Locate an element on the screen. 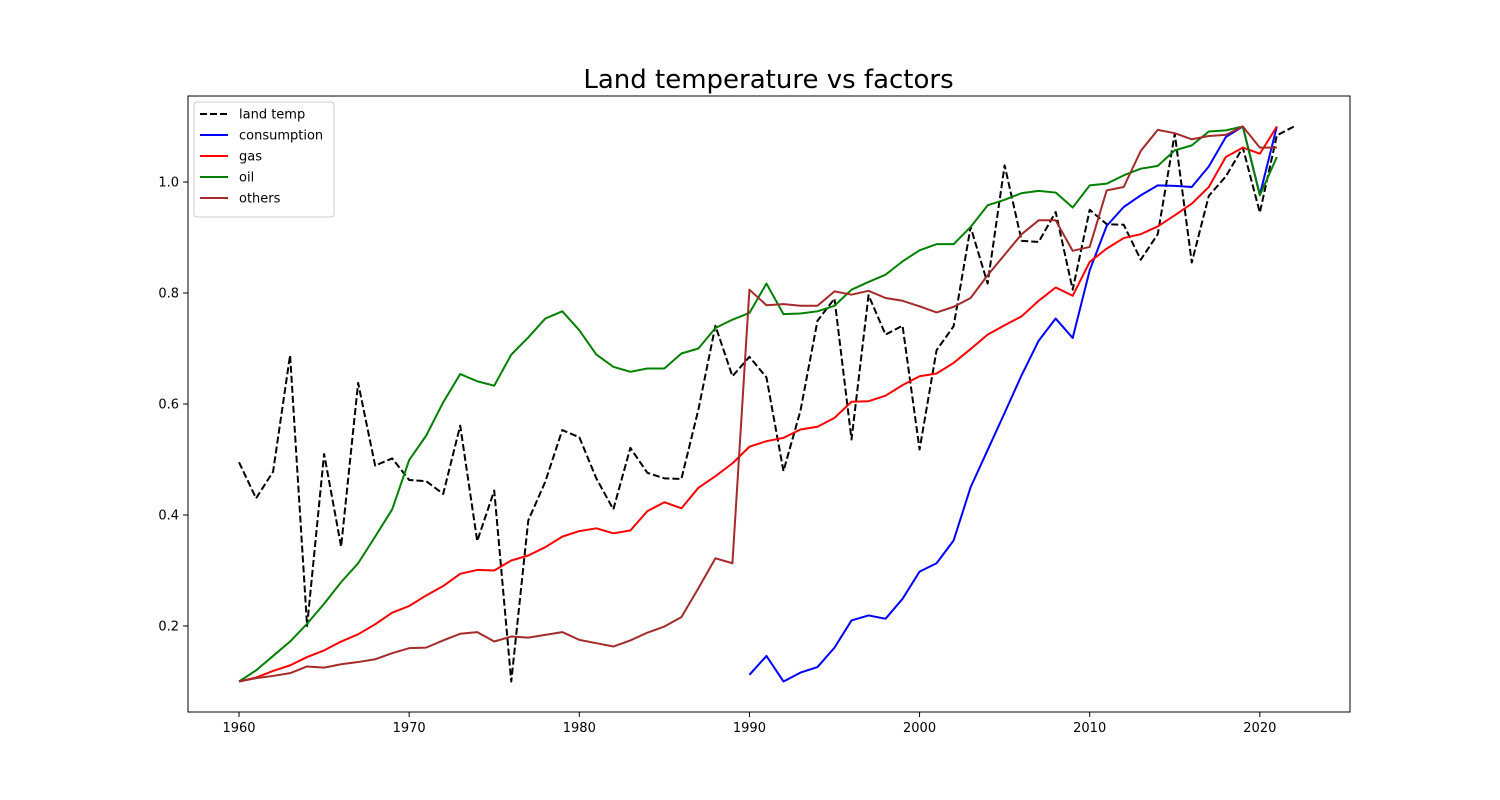 The width and height of the screenshot is (1500, 800). y-tick-label: 0.6 is located at coordinates (168, 405).